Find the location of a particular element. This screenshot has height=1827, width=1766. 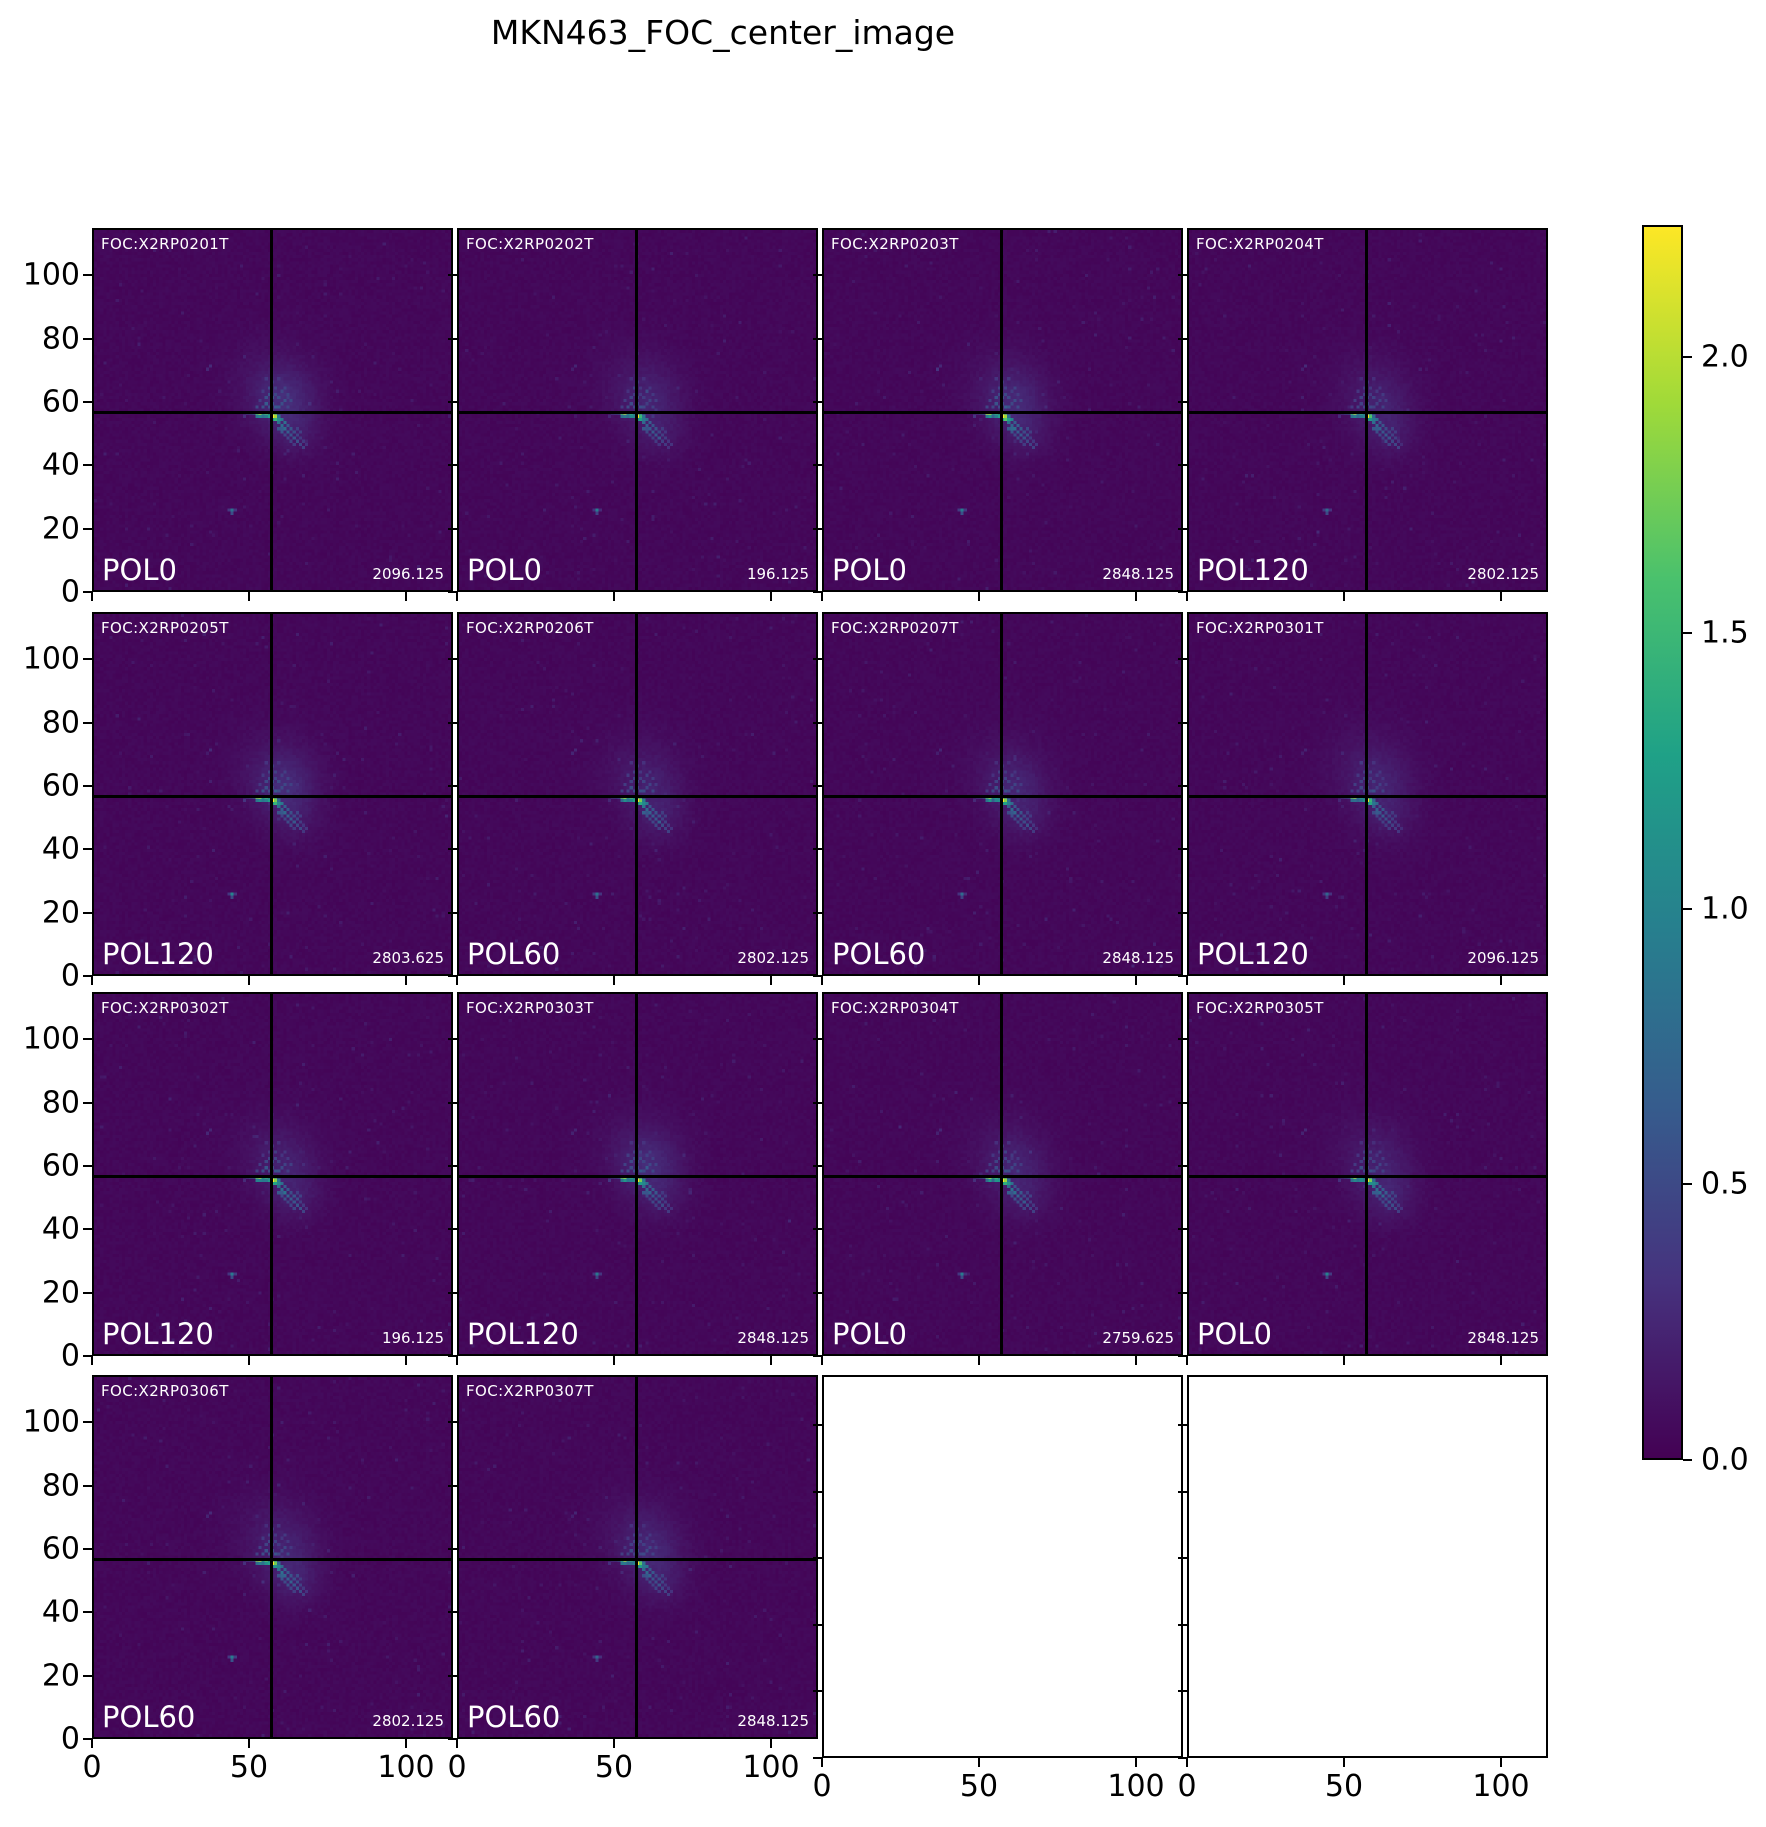

subplot-panel: FOC:X2RP0303T POL120 2848.125 is located at coordinates (637, 1174).